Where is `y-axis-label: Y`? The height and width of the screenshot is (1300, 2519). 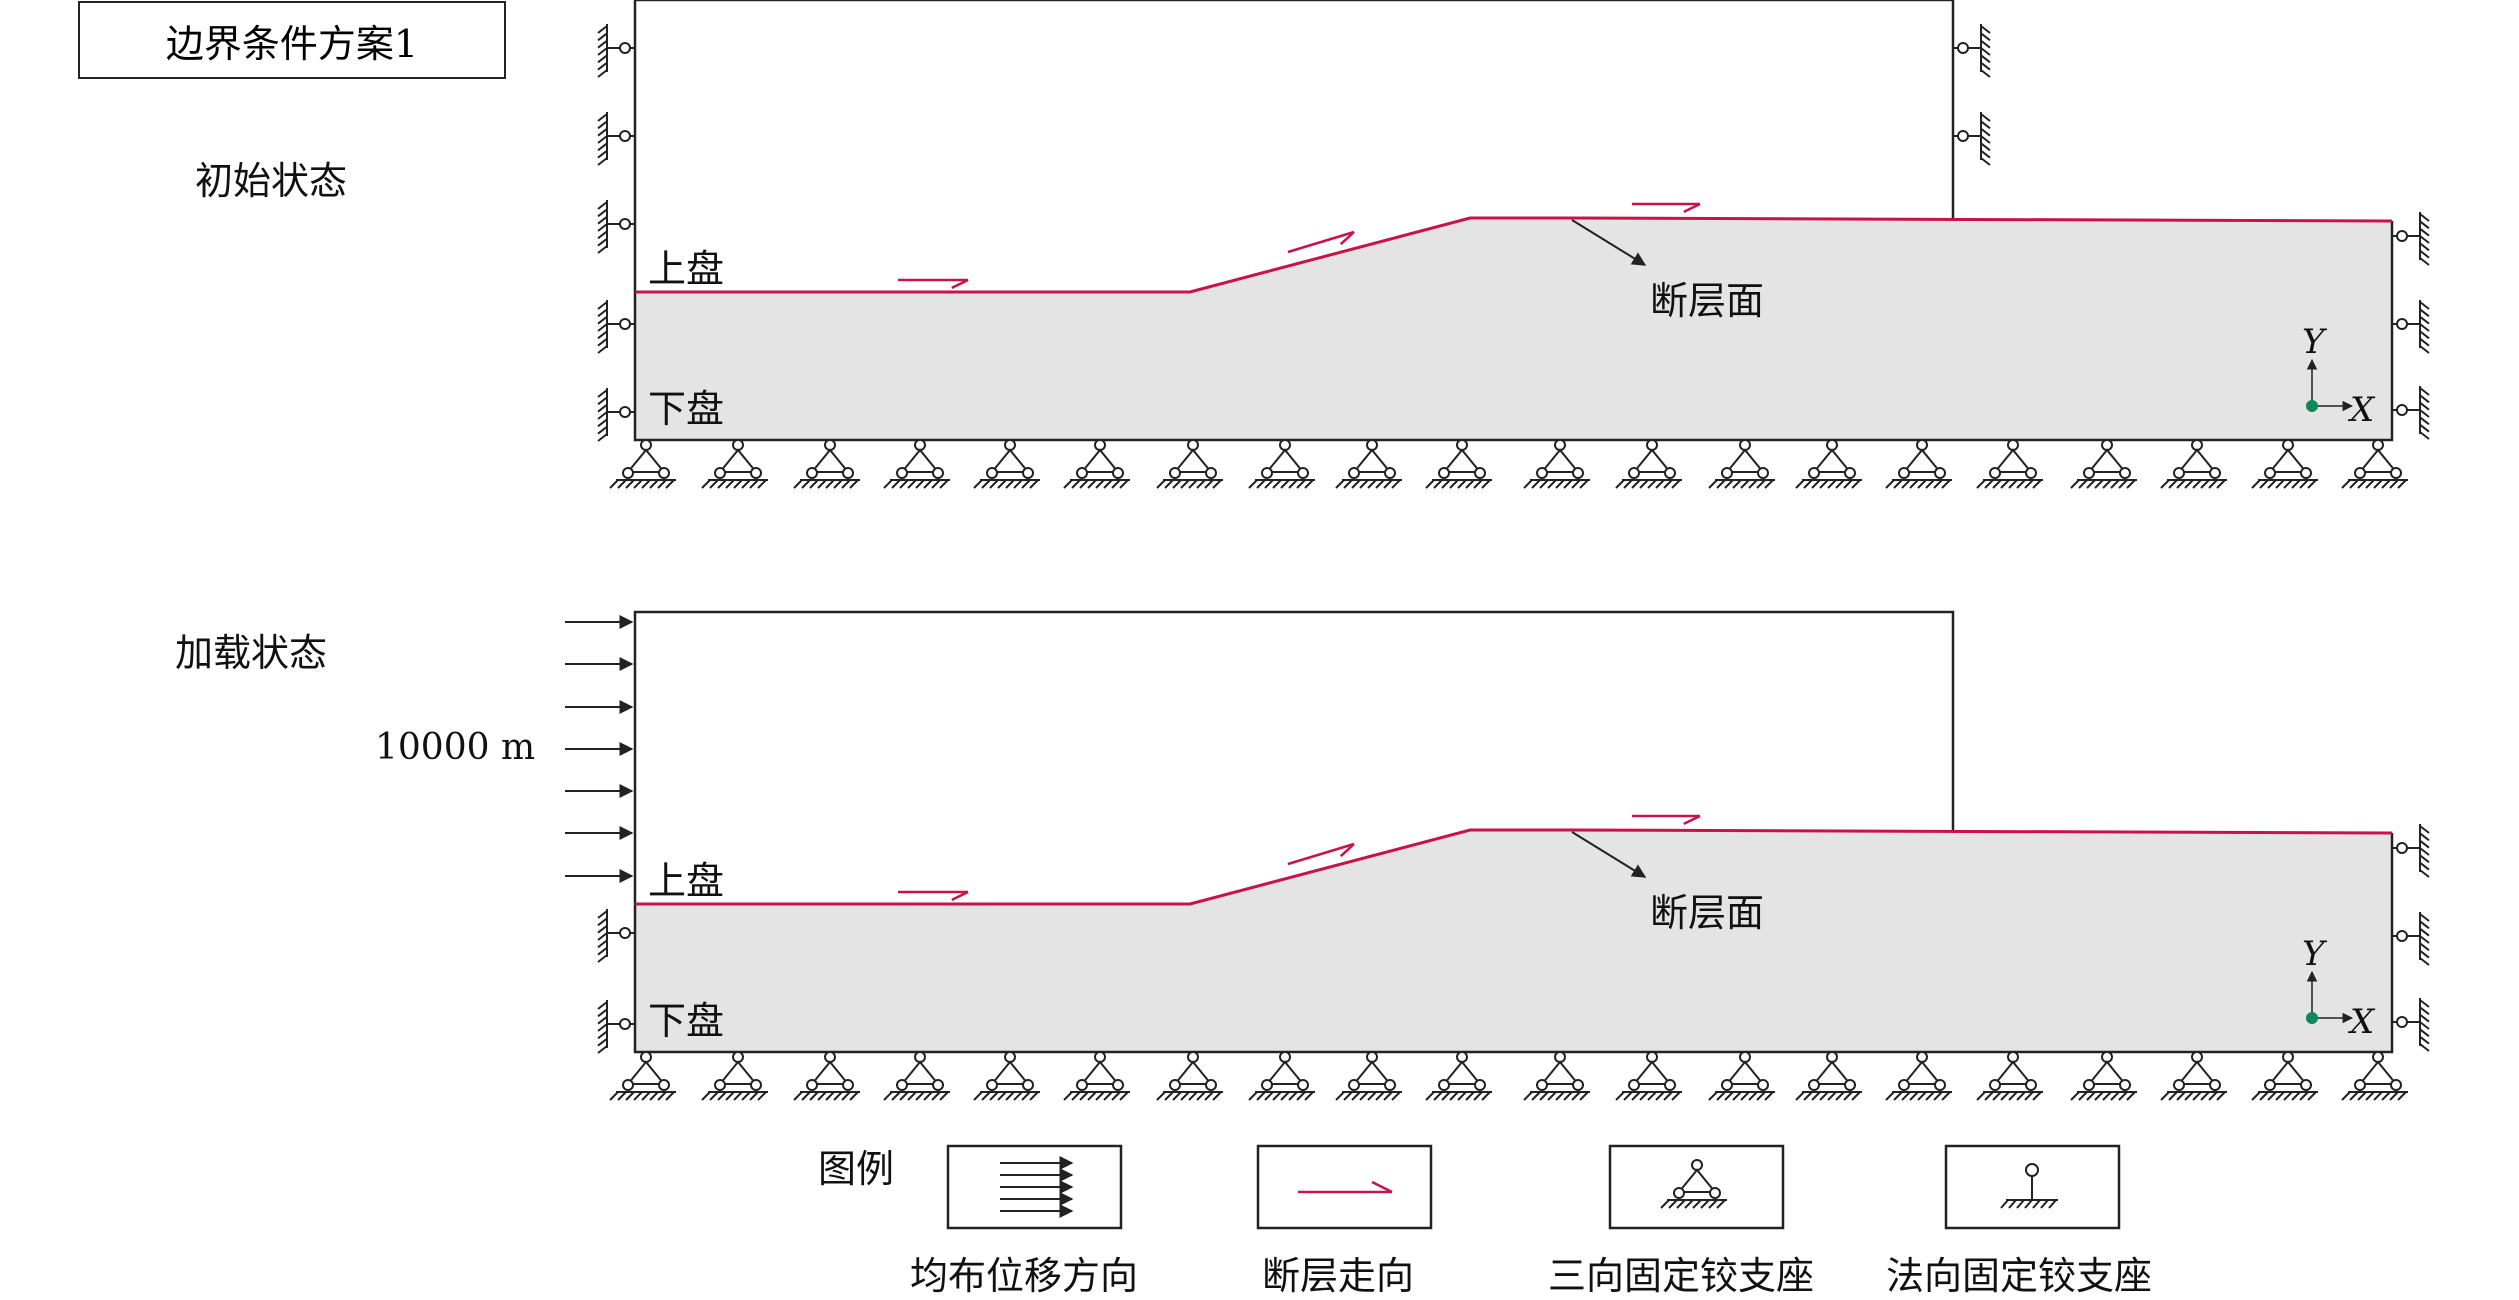 y-axis-label: Y is located at coordinates (2313, 954).